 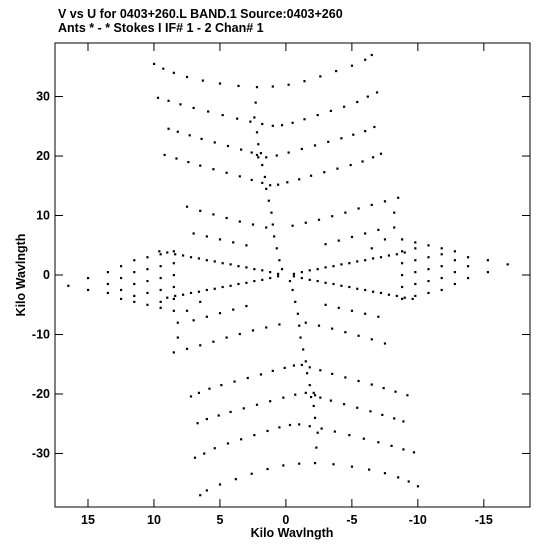 What do you see at coordinates (285, 520) in the screenshot?
I see `x-tick-label: 0` at bounding box center [285, 520].